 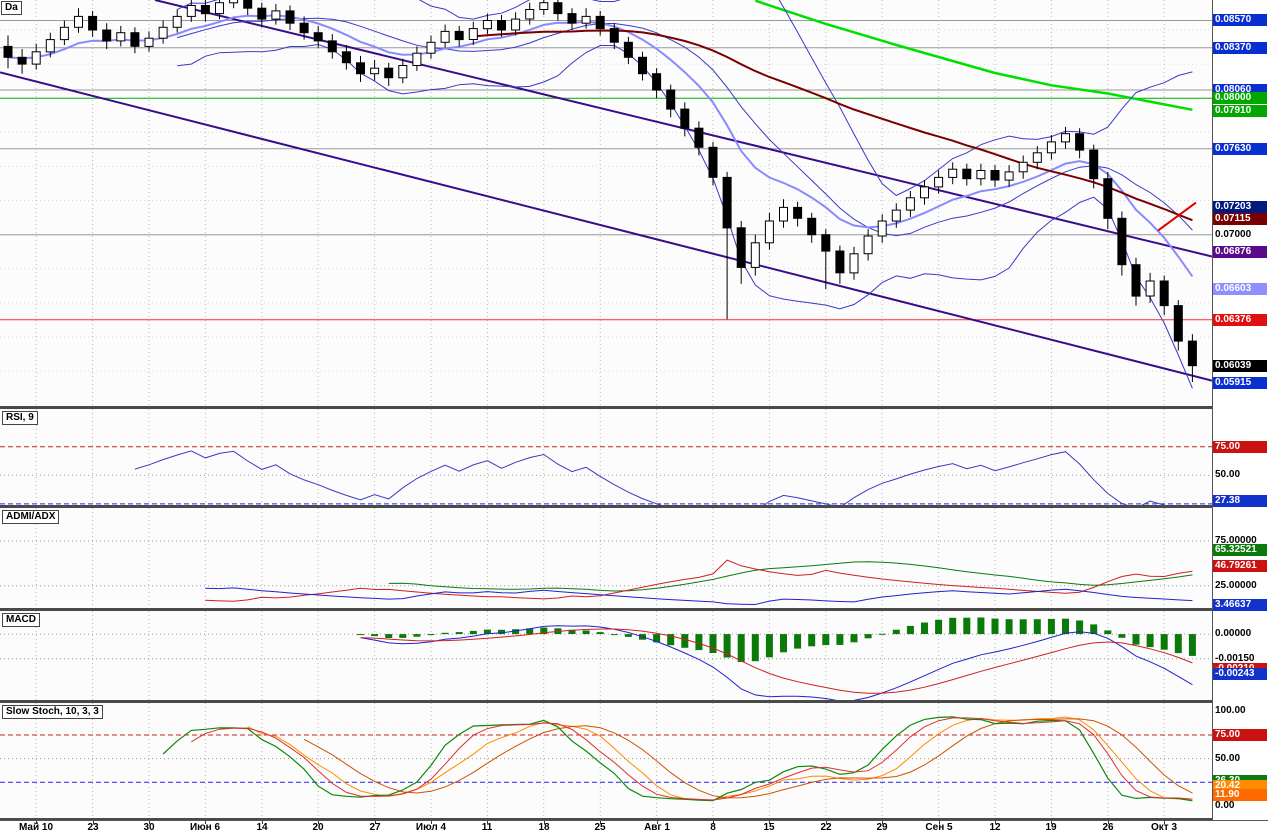 I want to click on axis-label: 0.07000, so click(x=1233, y=234).